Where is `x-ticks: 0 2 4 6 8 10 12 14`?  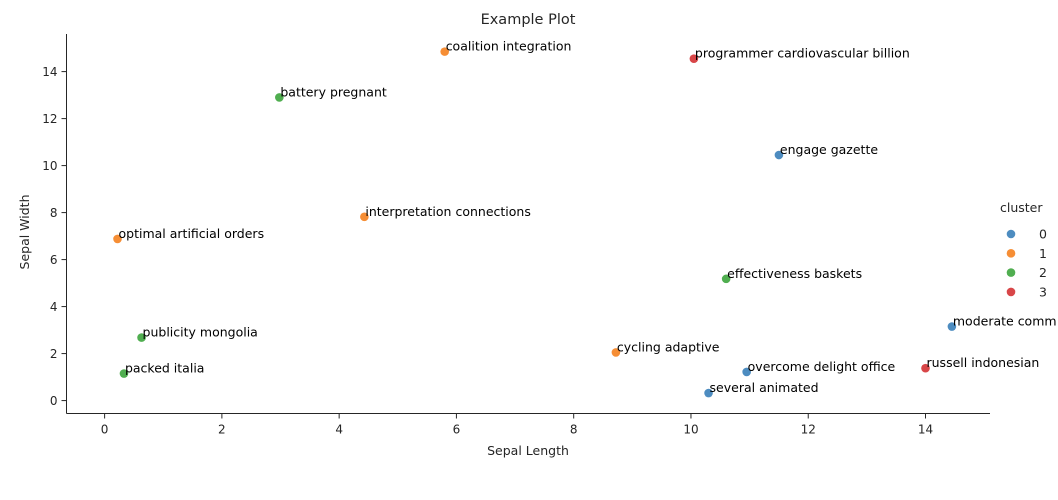
x-ticks: 0 2 4 6 8 10 12 14 is located at coordinates (517, 425).